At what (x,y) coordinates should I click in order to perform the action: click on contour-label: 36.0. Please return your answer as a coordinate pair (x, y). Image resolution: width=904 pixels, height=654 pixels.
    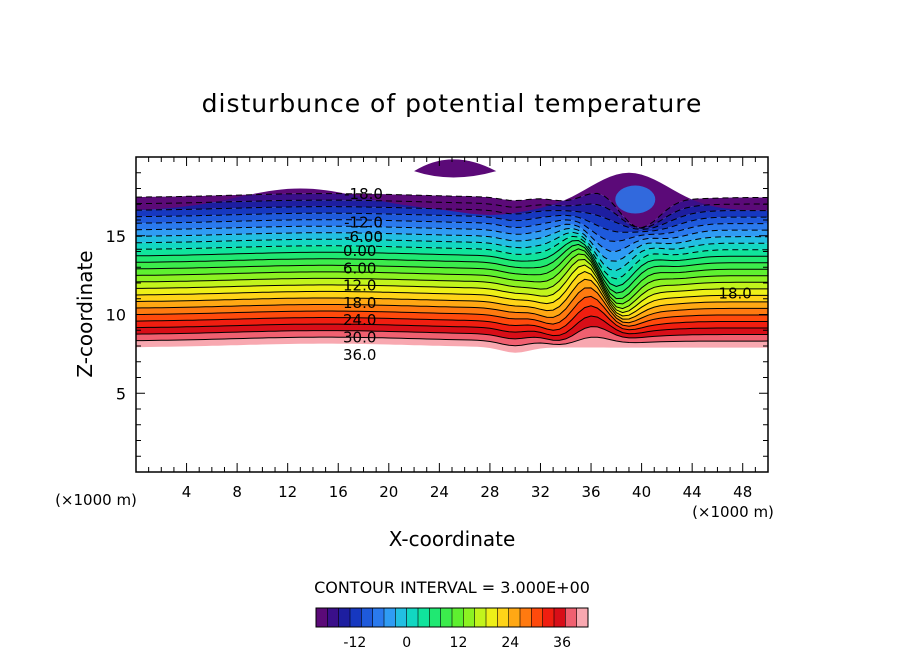
    Looking at the image, I should click on (359, 355).